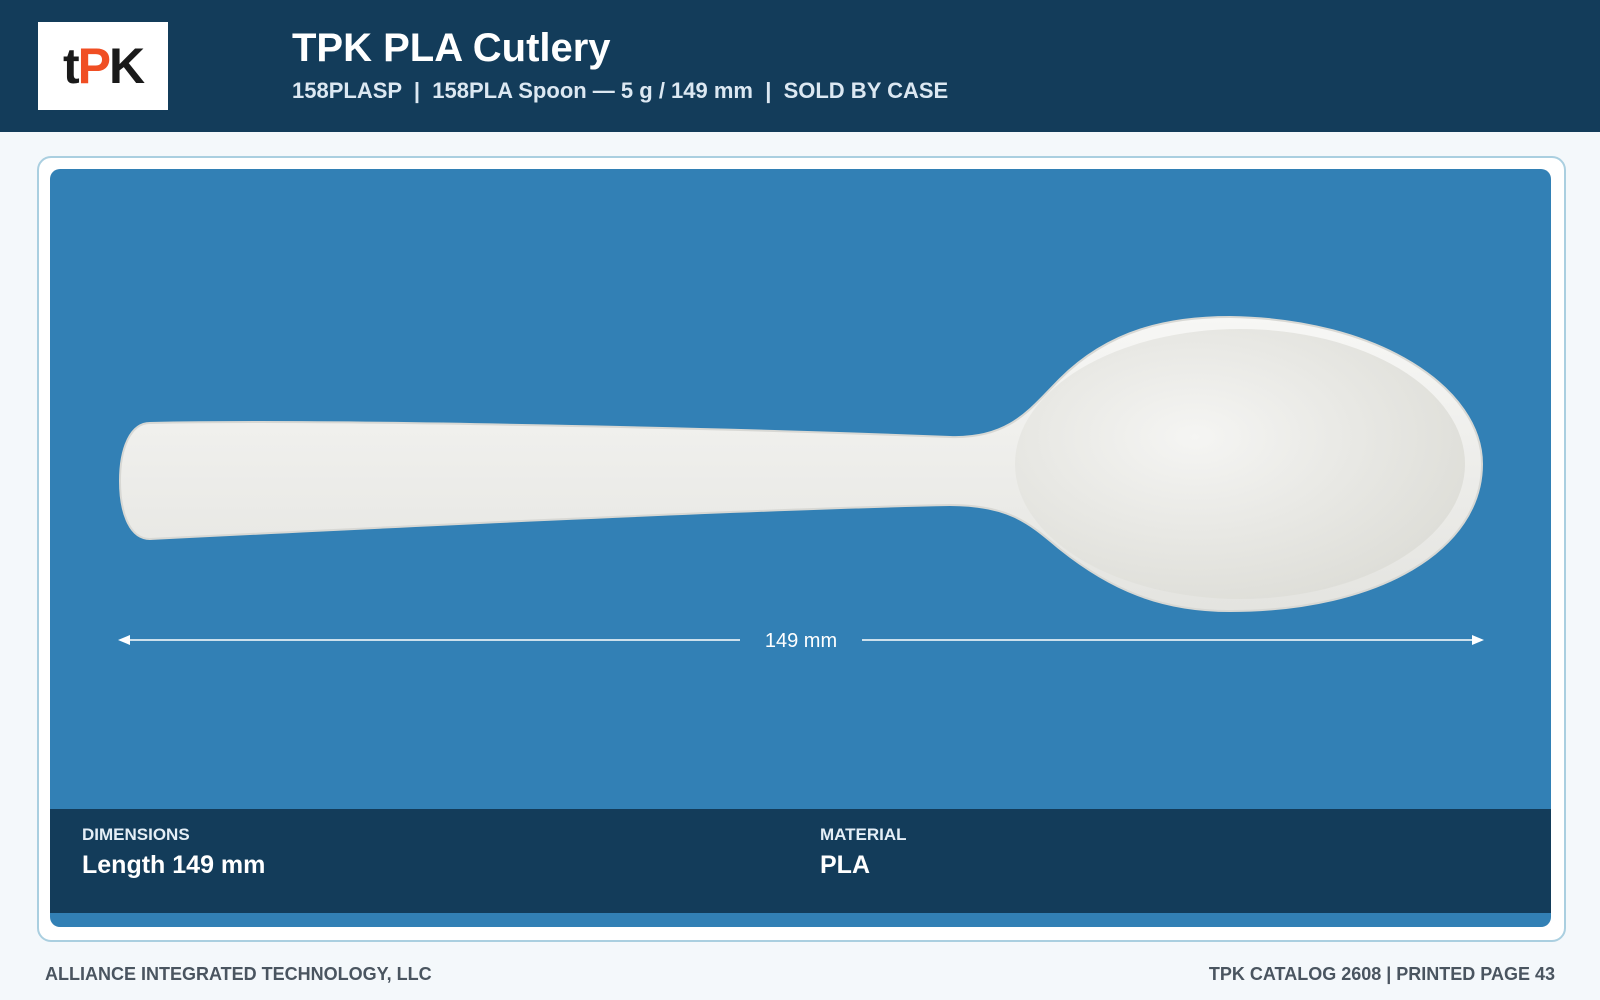  Describe the element at coordinates (126, 66) in the screenshot. I see `logo-k: K` at that location.